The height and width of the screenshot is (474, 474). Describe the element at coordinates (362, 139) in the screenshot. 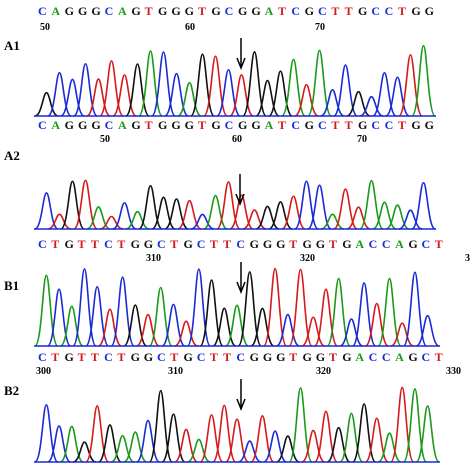

I see `position-70: 70` at that location.